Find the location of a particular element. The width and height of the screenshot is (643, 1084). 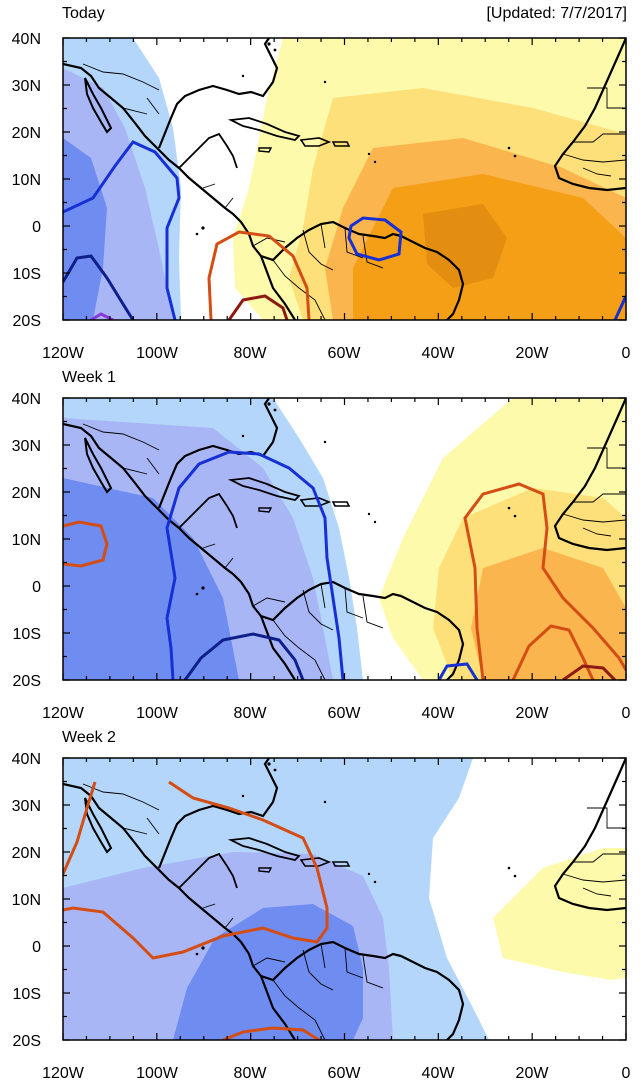

contour-purple is located at coordinates (102, 316).